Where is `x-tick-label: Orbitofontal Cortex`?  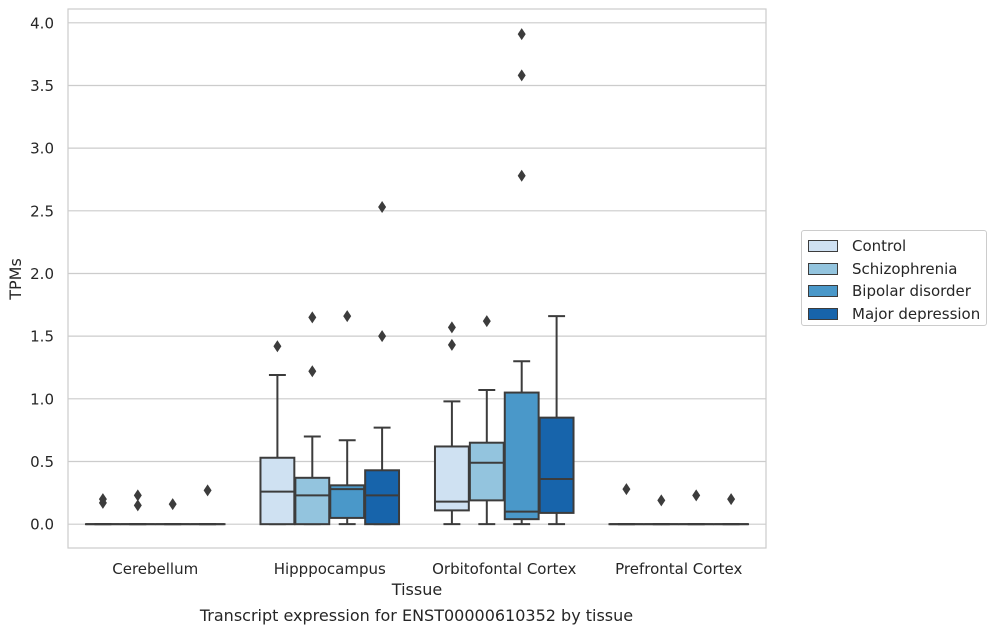
x-tick-label: Orbitofontal Cortex is located at coordinates (504, 569).